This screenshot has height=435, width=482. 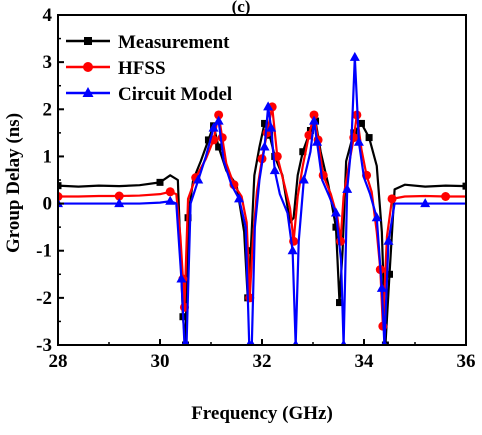 I want to click on y-tick-label: -3, so click(x=44, y=345).